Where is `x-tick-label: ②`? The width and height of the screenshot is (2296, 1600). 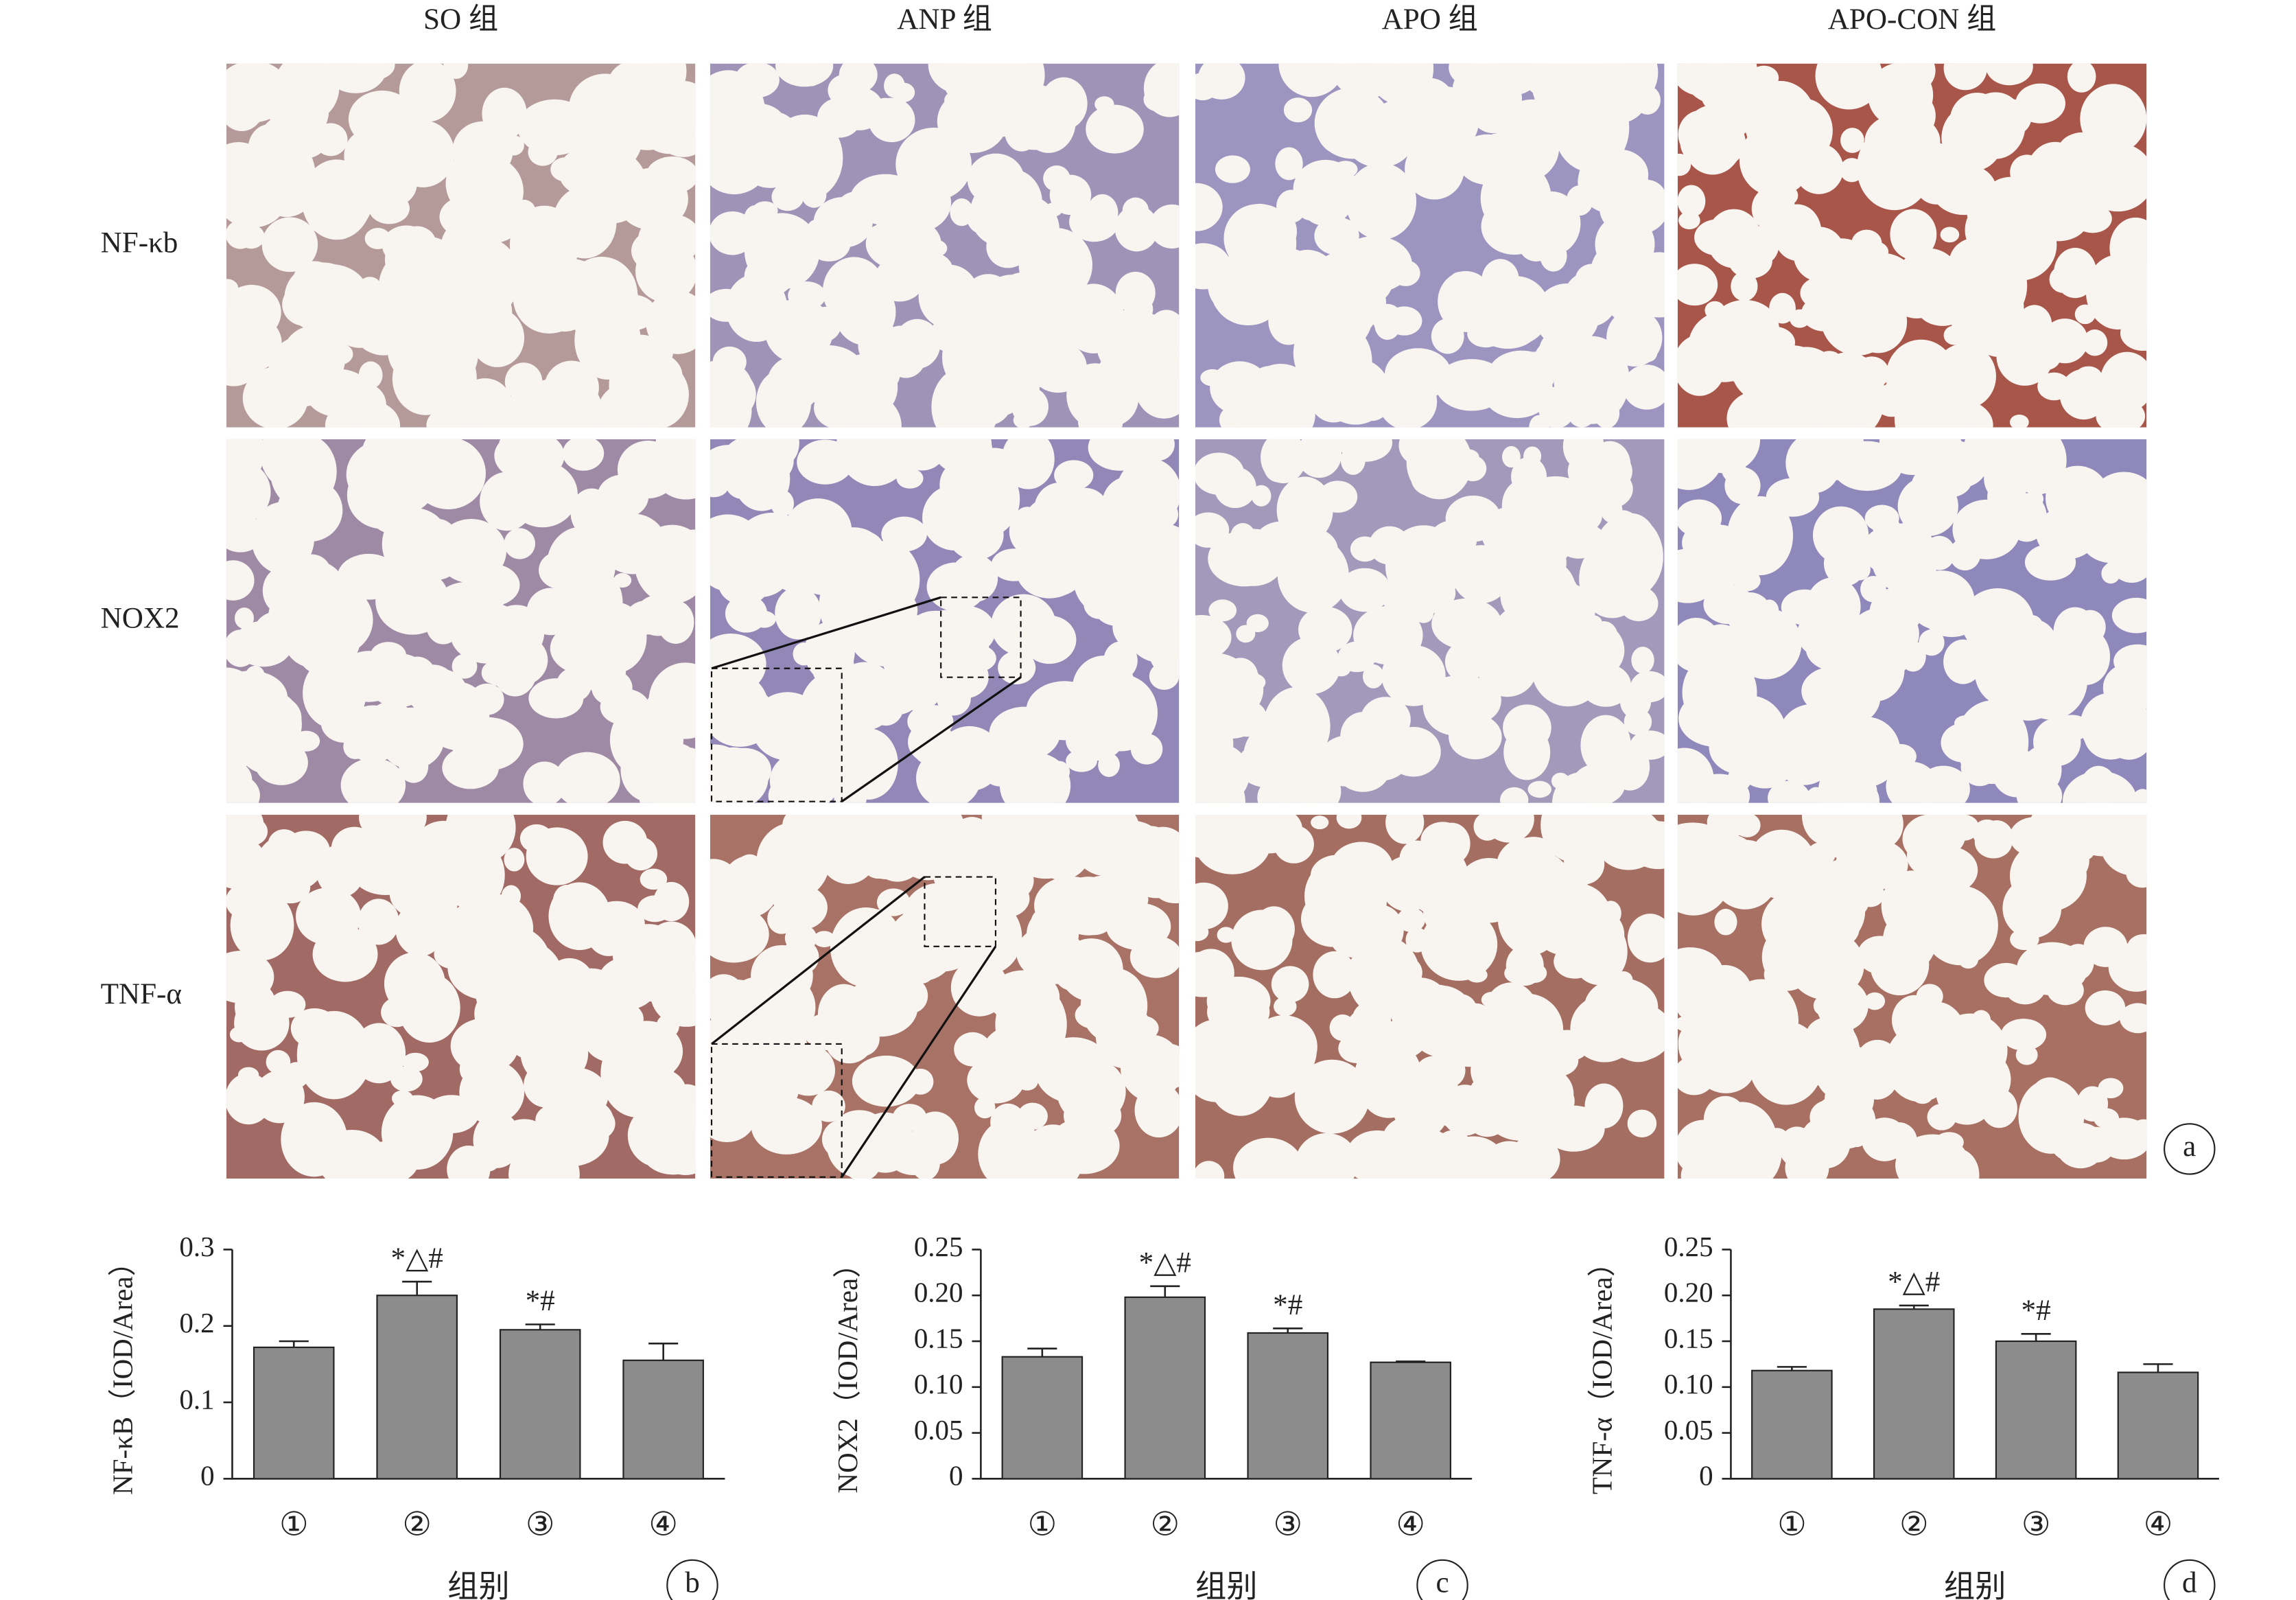
x-tick-label: ② is located at coordinates (1914, 1524).